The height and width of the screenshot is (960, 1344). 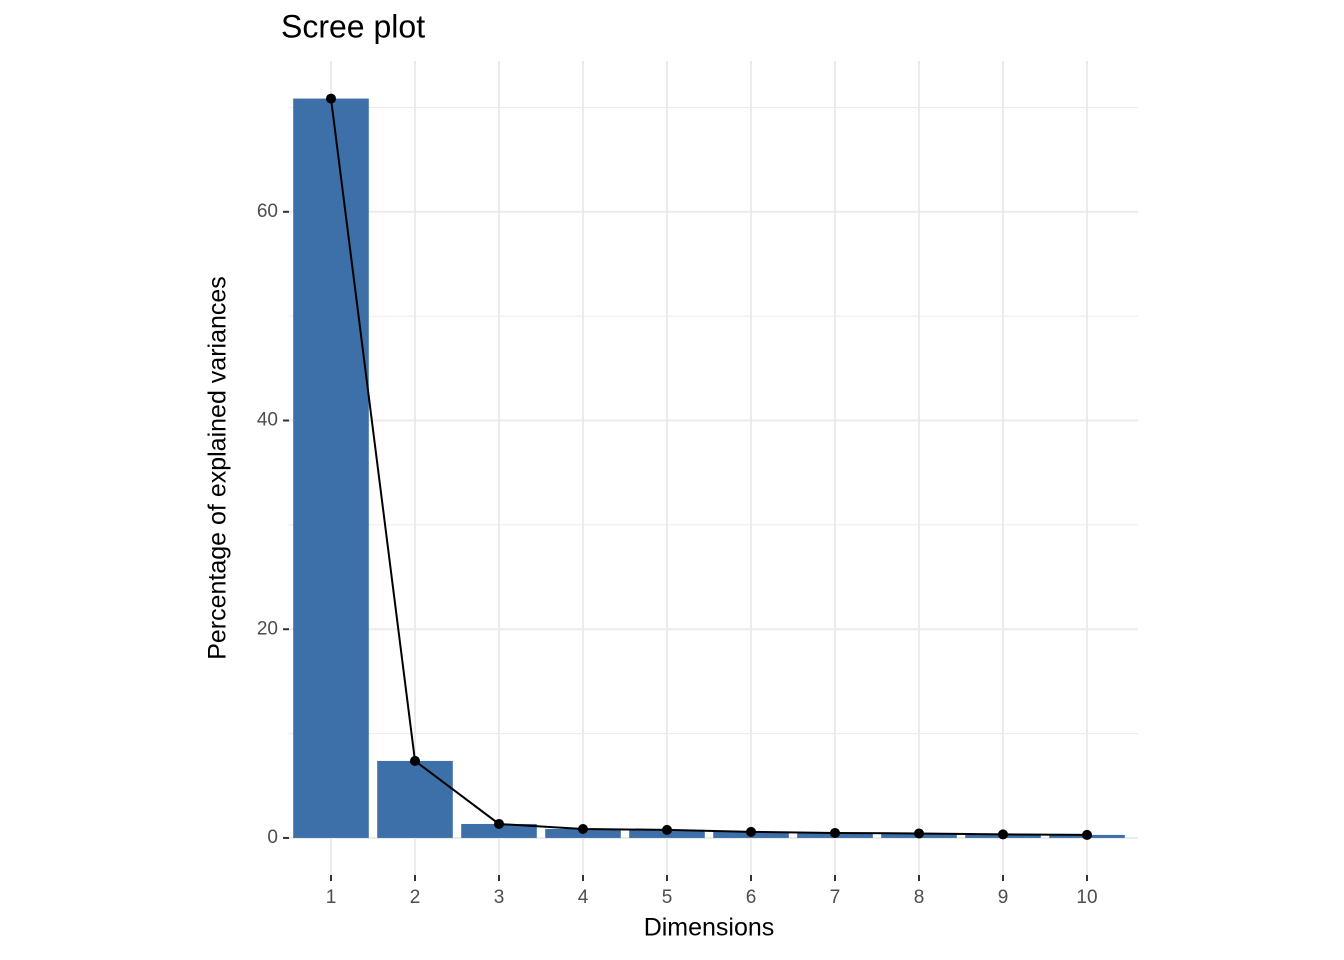 What do you see at coordinates (751, 897) in the screenshot?
I see `x-tick-label: 6` at bounding box center [751, 897].